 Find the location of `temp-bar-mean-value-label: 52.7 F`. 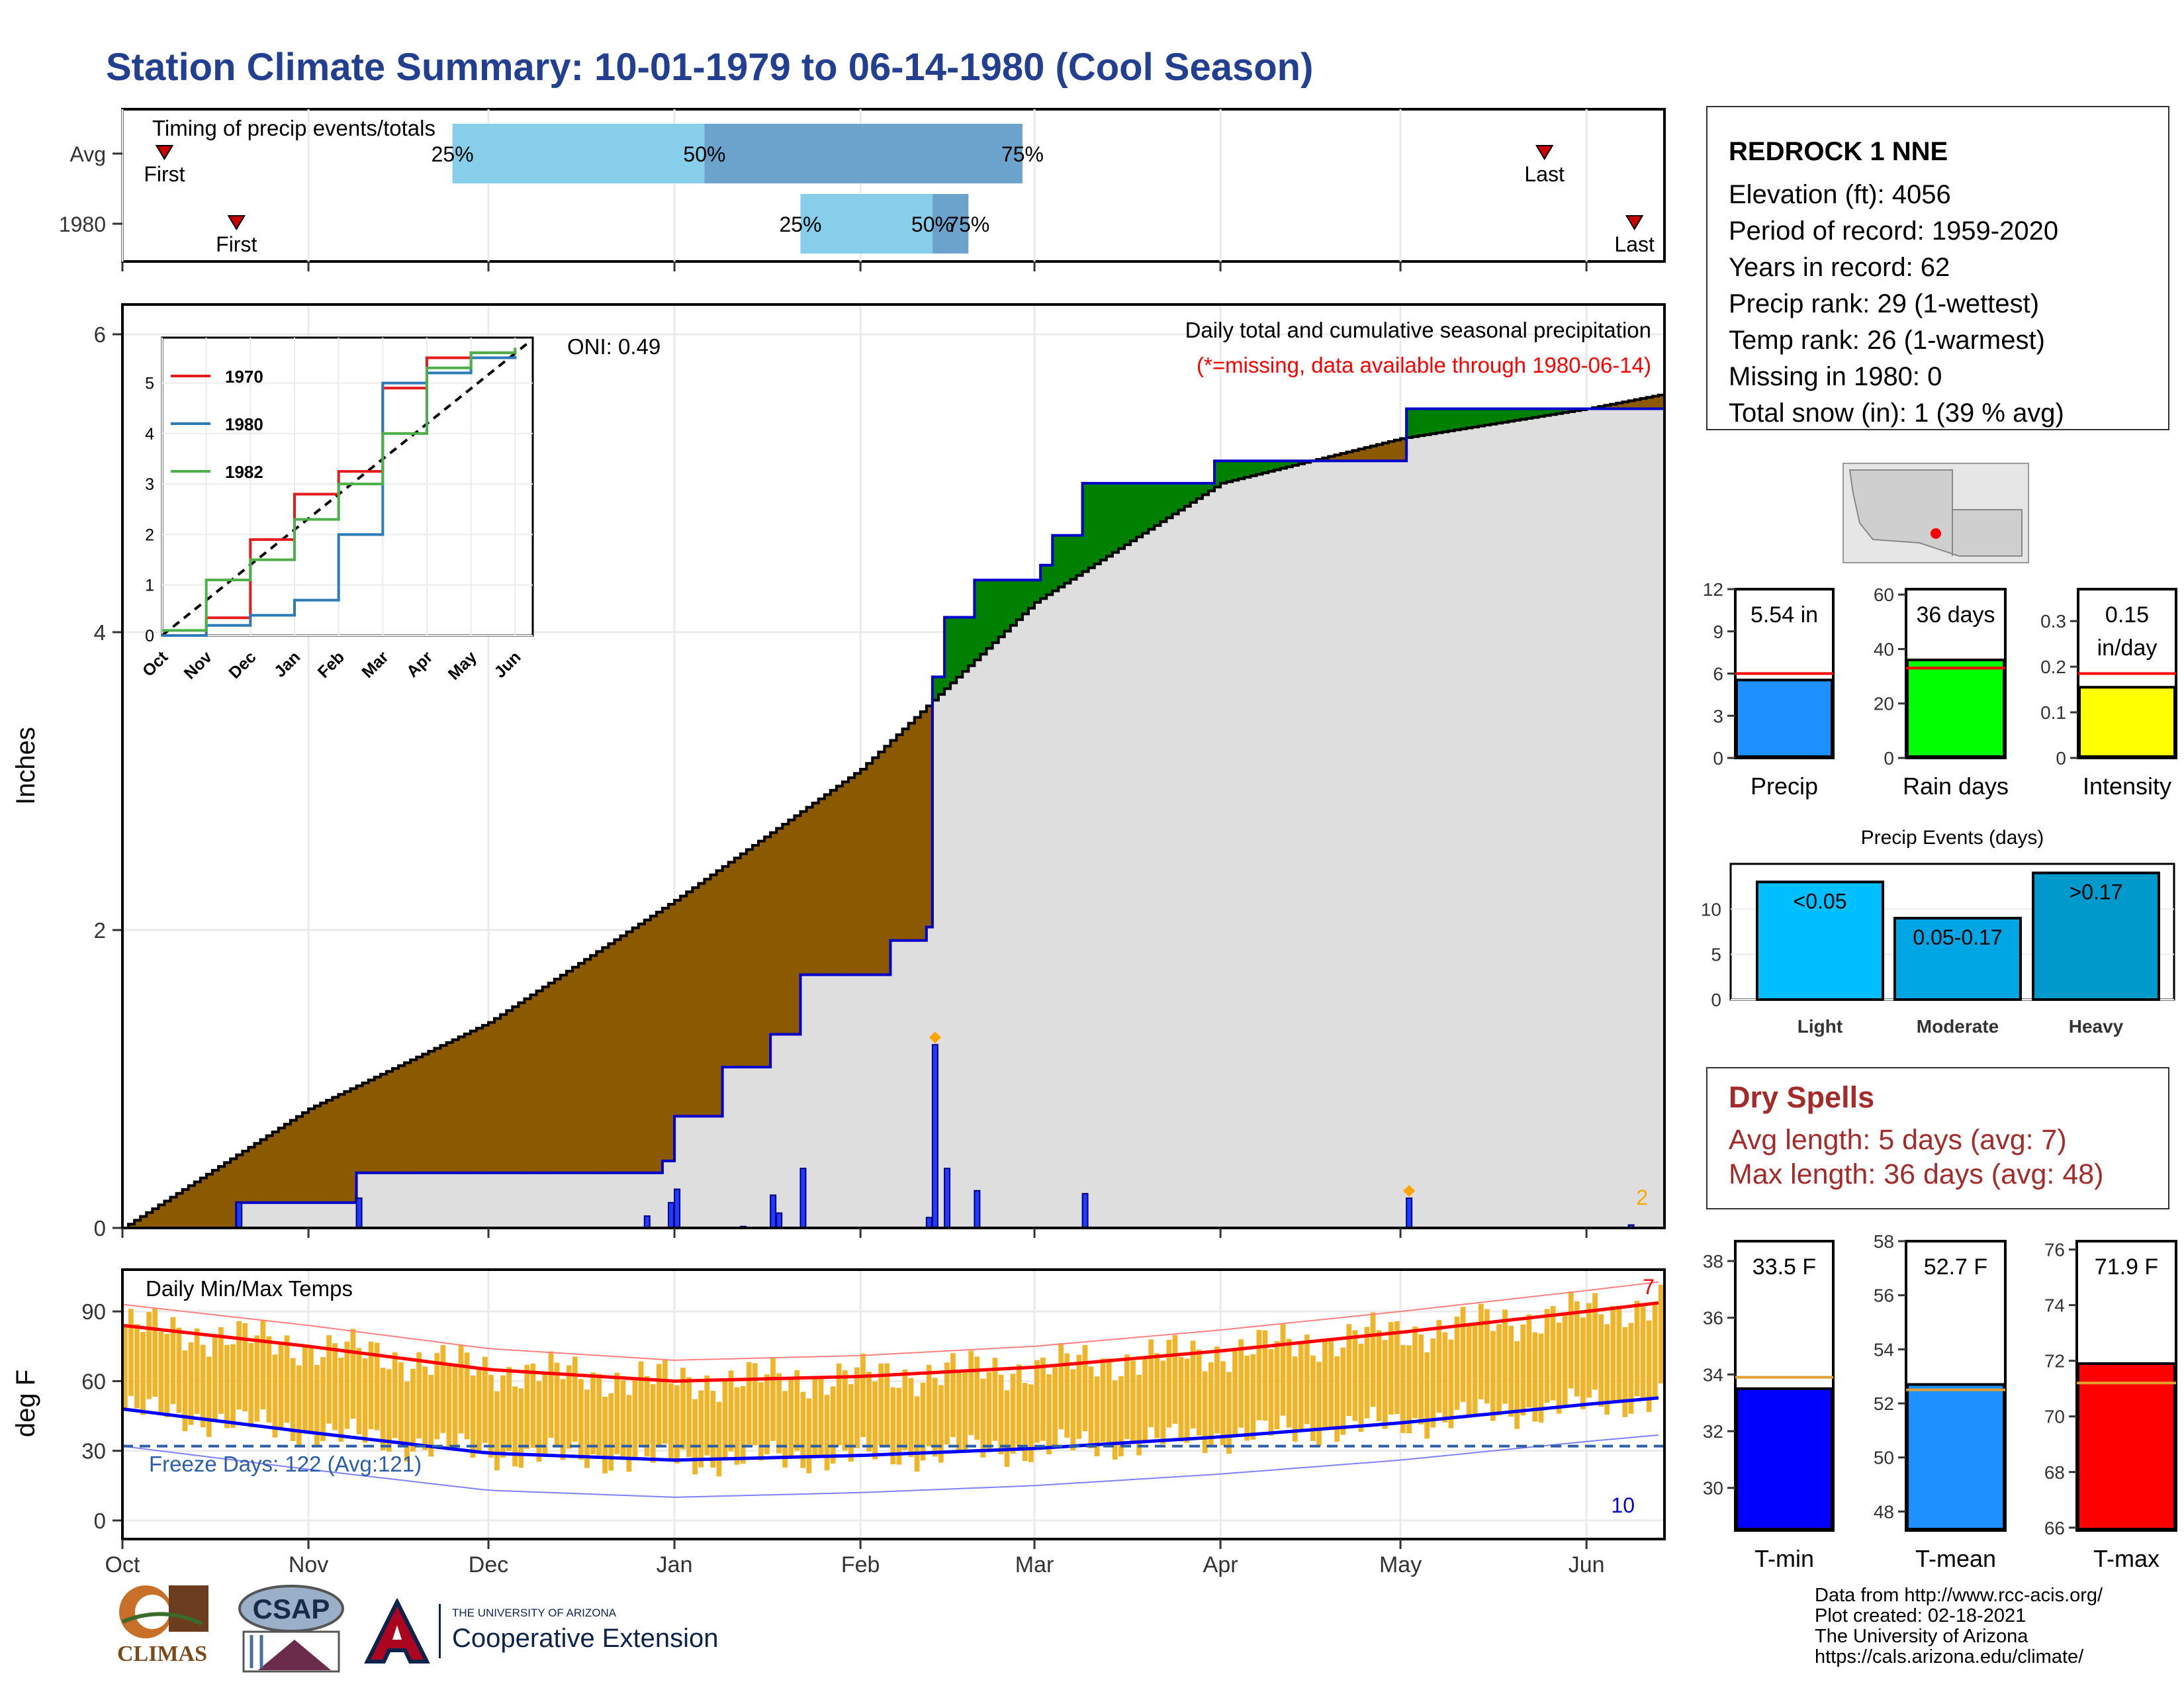

temp-bar-mean-value-label: 52.7 F is located at coordinates (1955, 1267).